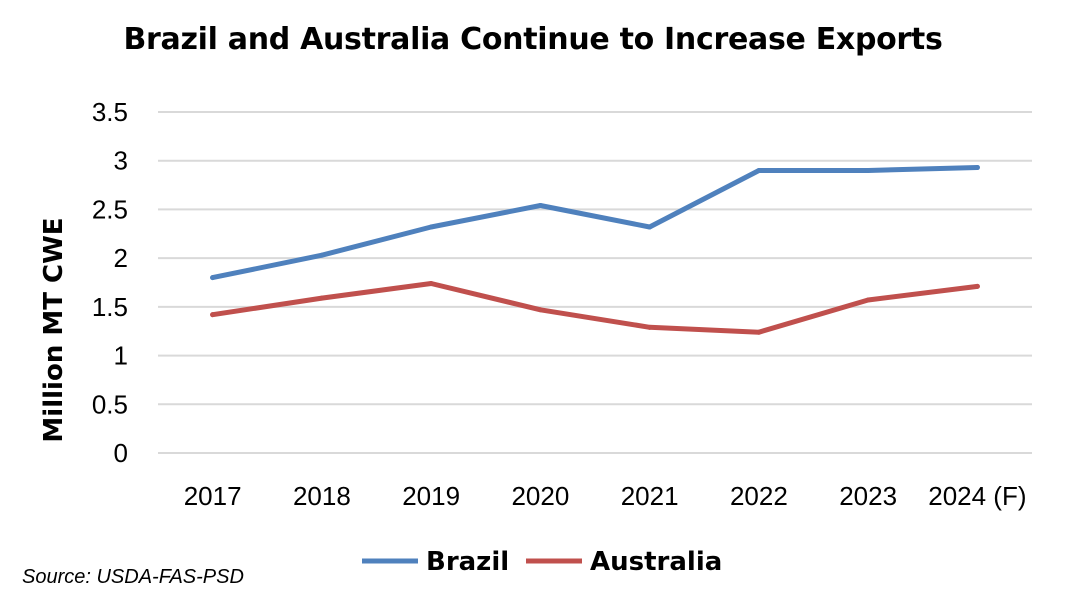  What do you see at coordinates (759, 496) in the screenshot?
I see `x-tick-label: 2022` at bounding box center [759, 496].